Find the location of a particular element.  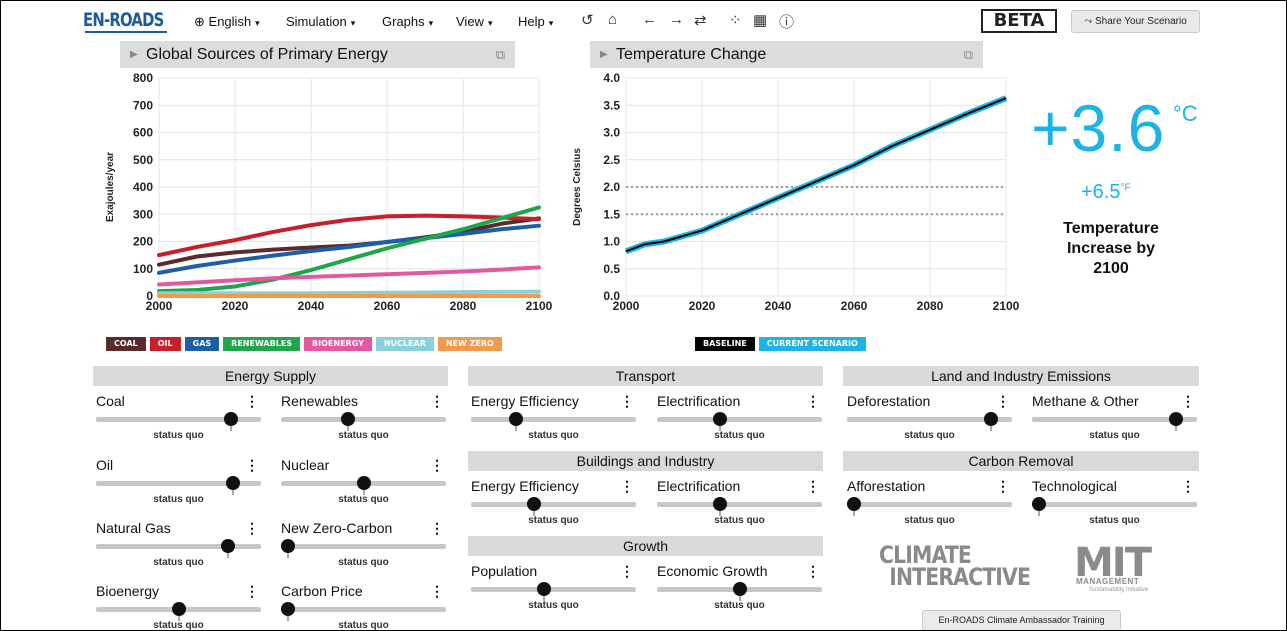

slider-buildings-efficiency: Energy Efficiency ⋮ status quo is located at coordinates (553, 501).